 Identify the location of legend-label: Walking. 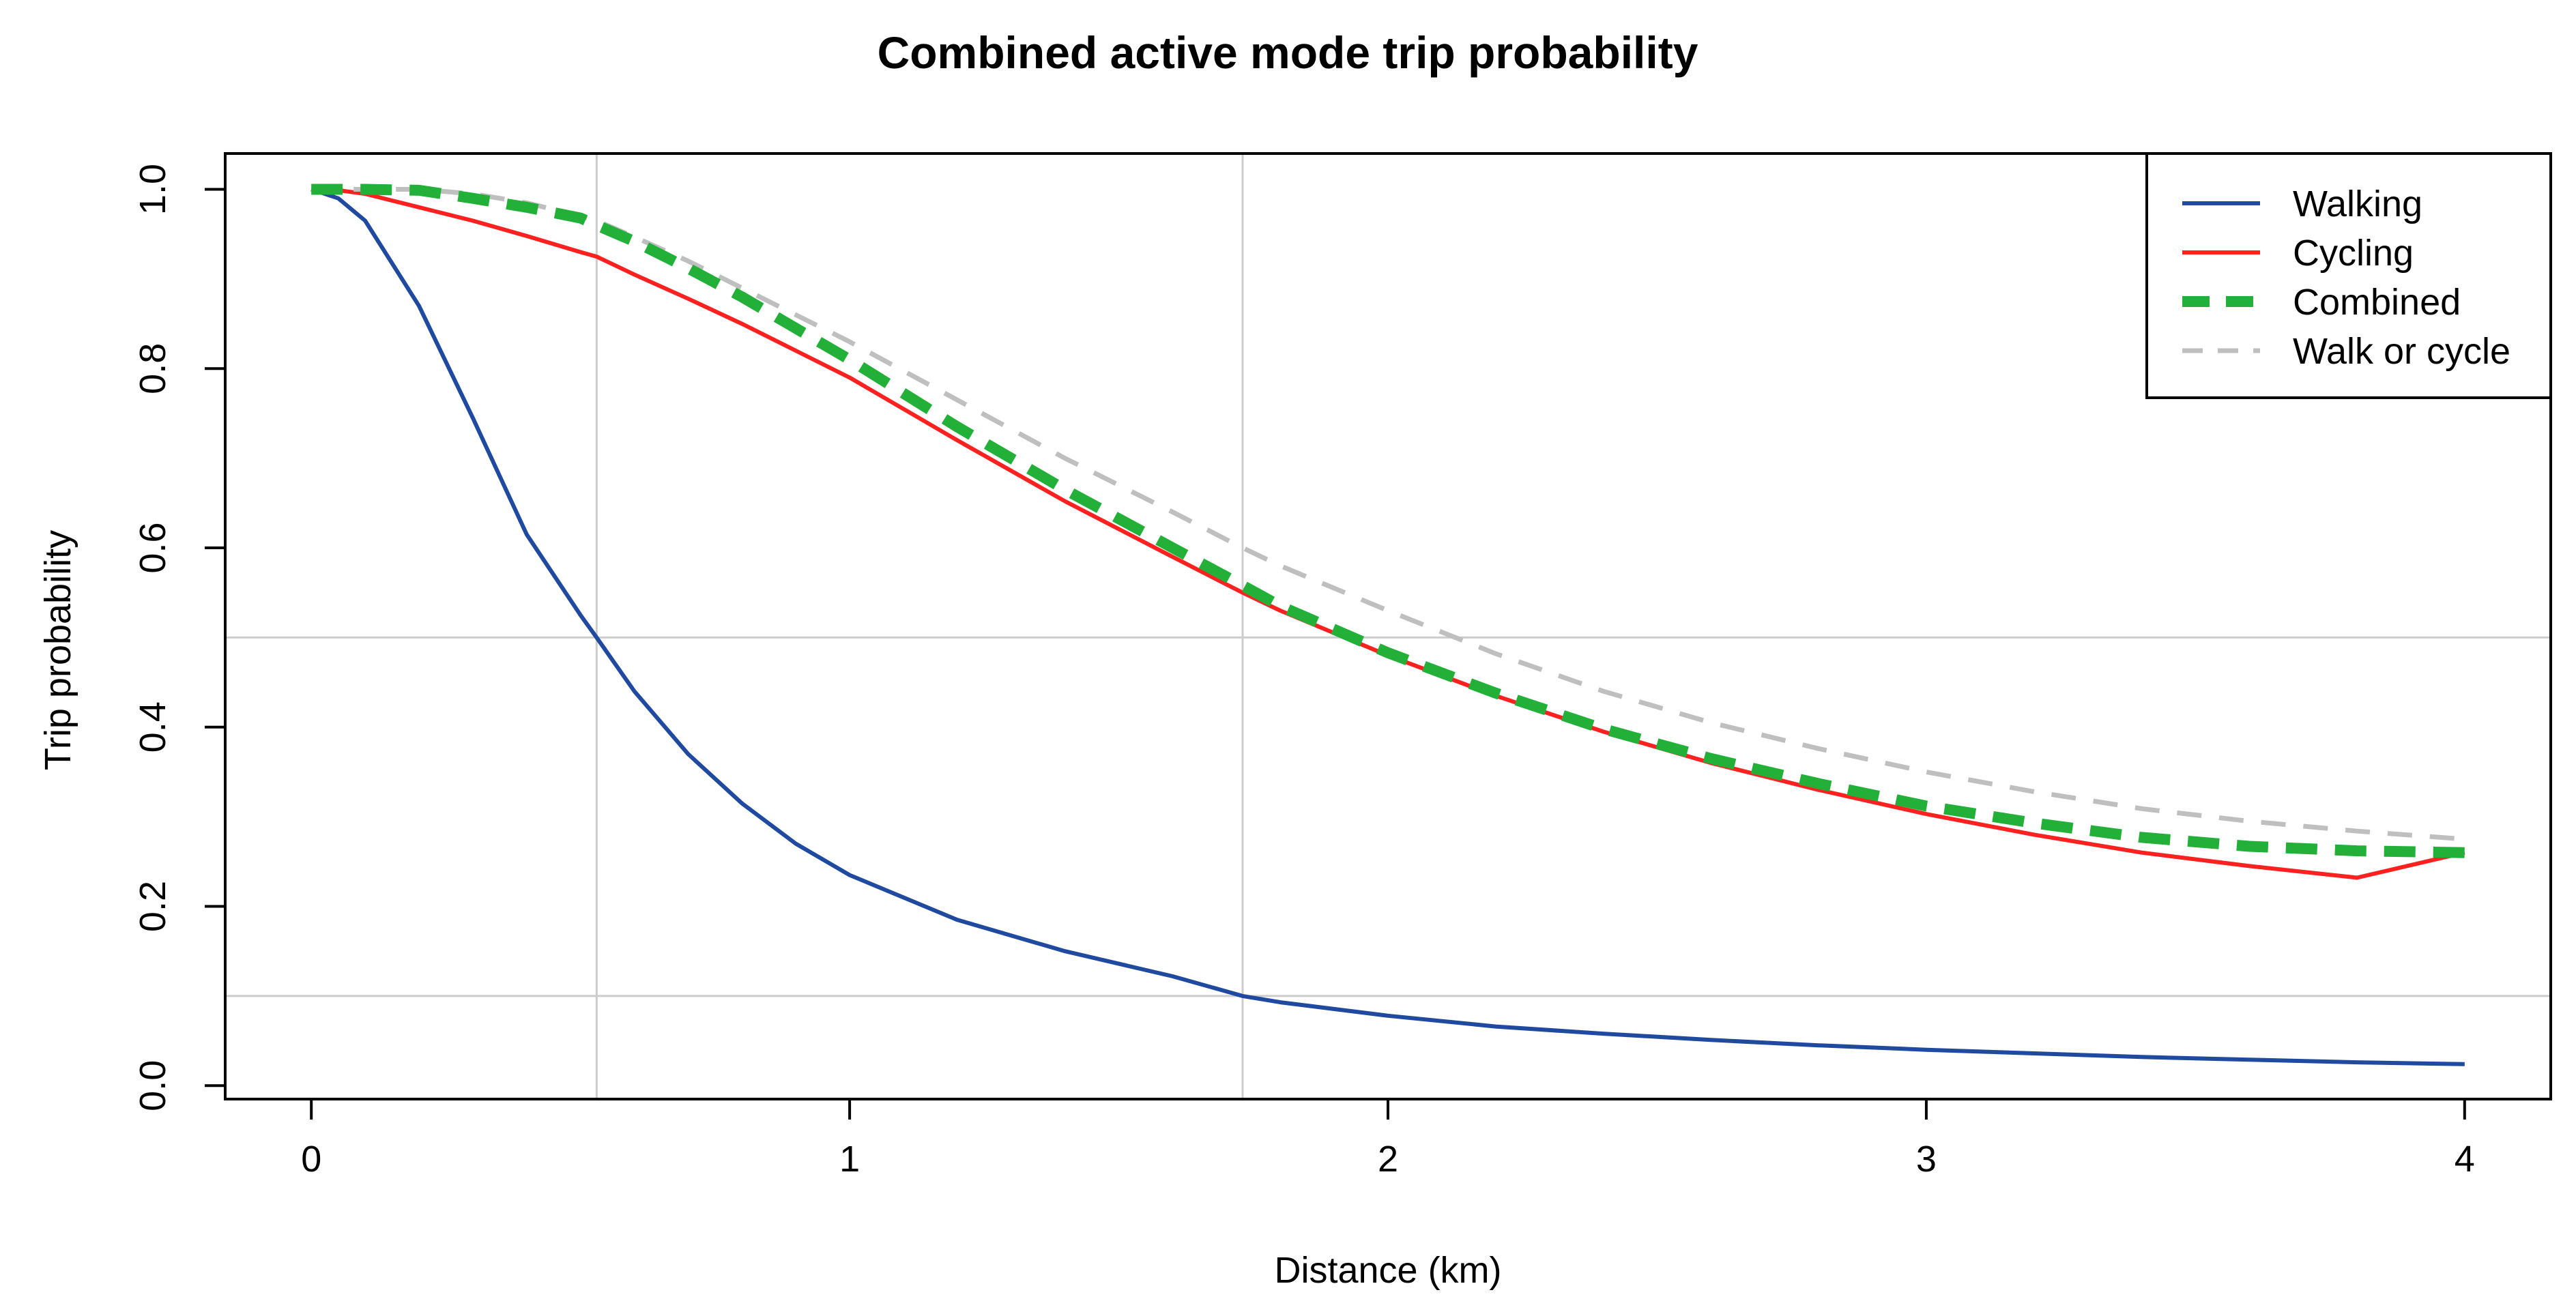
(2357, 204).